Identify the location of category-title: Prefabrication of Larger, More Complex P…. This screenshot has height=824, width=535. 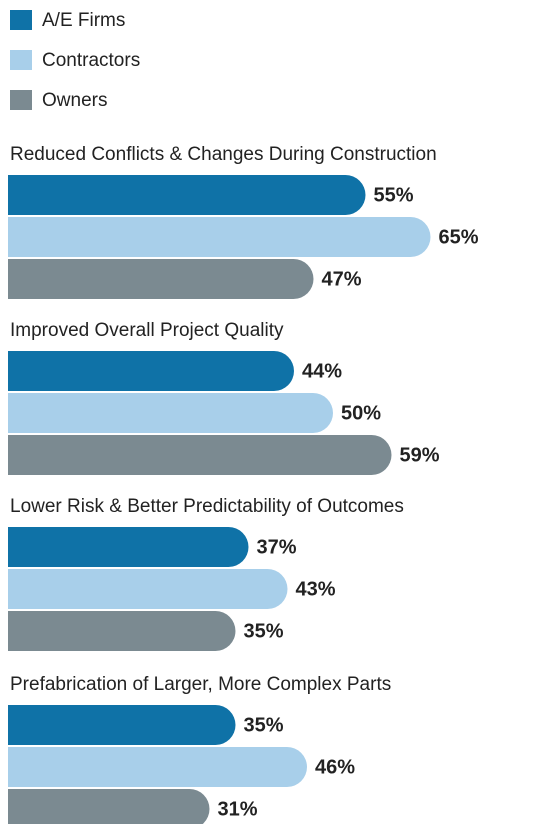
(200, 684).